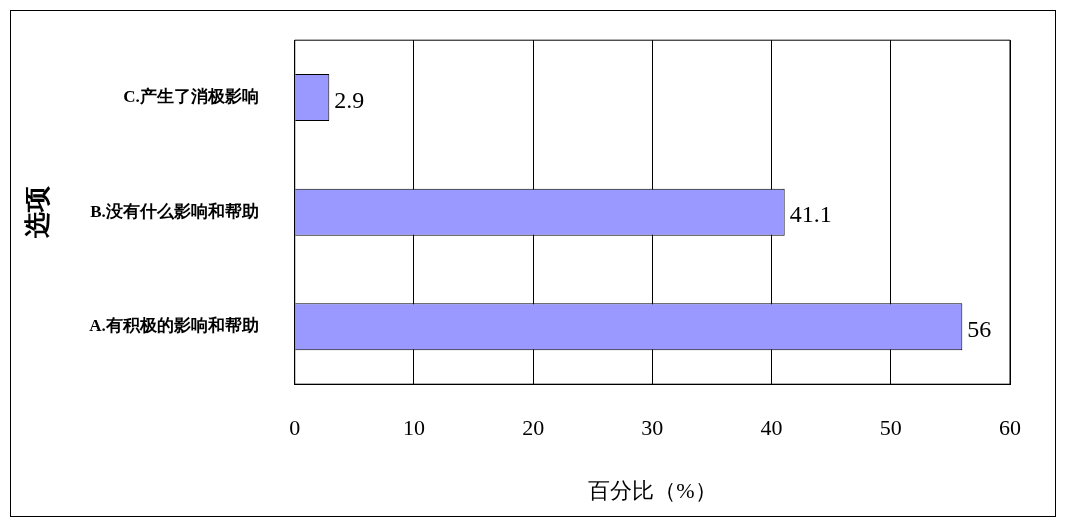 The height and width of the screenshot is (529, 1068). What do you see at coordinates (191, 96) in the screenshot?
I see `y-tick-label: C.产生了消极影响` at bounding box center [191, 96].